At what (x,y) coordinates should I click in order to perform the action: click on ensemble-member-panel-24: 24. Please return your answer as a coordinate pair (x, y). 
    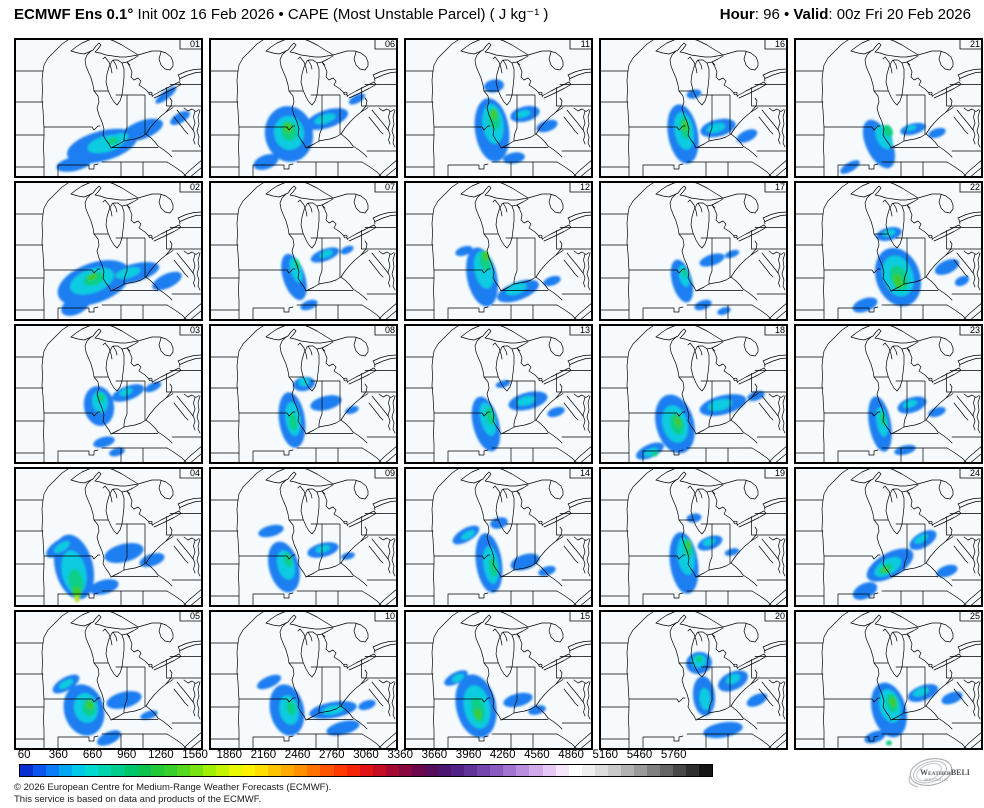
    Looking at the image, I should click on (888, 537).